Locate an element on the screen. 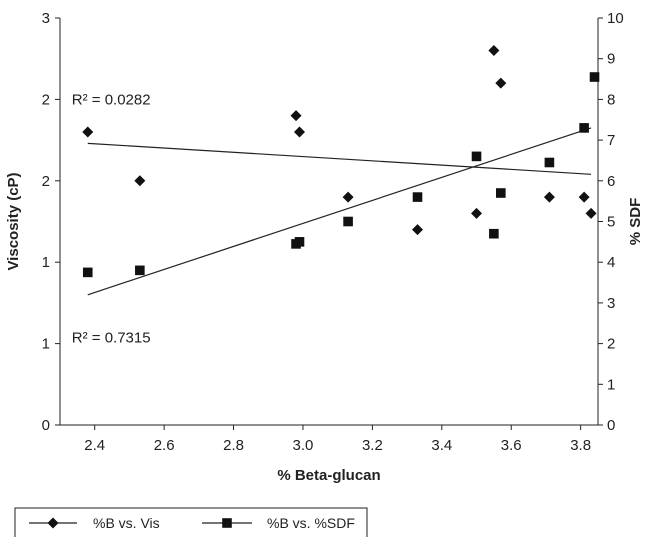 This screenshot has width=649, height=537. legend-label-sdf: %B vs. %SDF is located at coordinates (311, 523).